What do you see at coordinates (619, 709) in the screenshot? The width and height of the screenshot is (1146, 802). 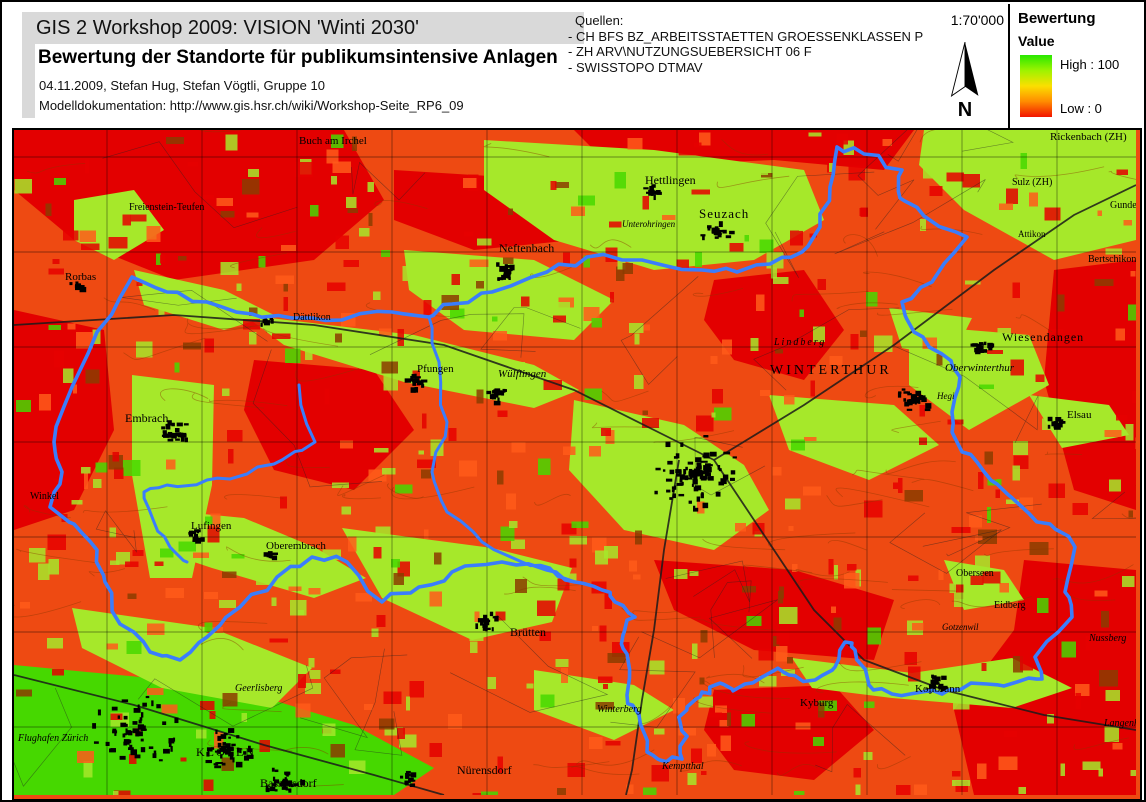 I see `town-label-winterberg: Winterberg` at bounding box center [619, 709].